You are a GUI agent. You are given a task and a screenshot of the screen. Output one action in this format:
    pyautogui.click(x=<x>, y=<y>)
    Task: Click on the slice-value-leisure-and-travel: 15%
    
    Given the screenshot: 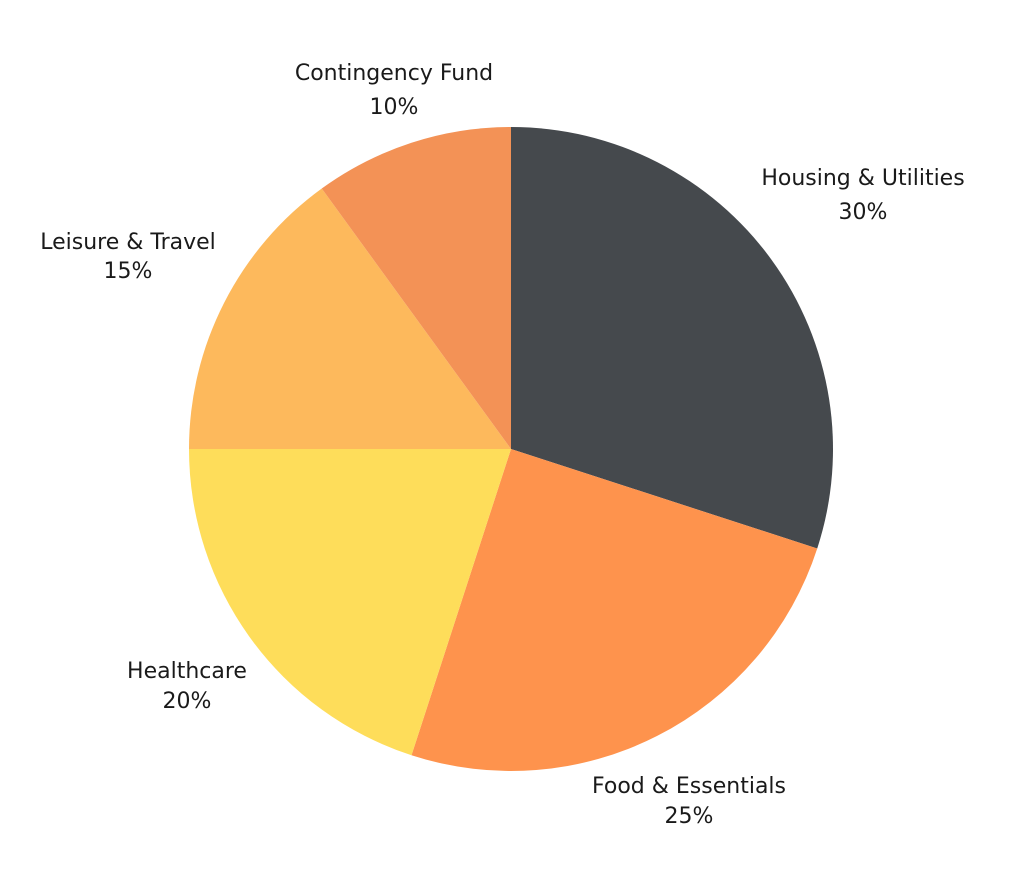 What is the action you would take?
    pyautogui.click(x=128, y=271)
    